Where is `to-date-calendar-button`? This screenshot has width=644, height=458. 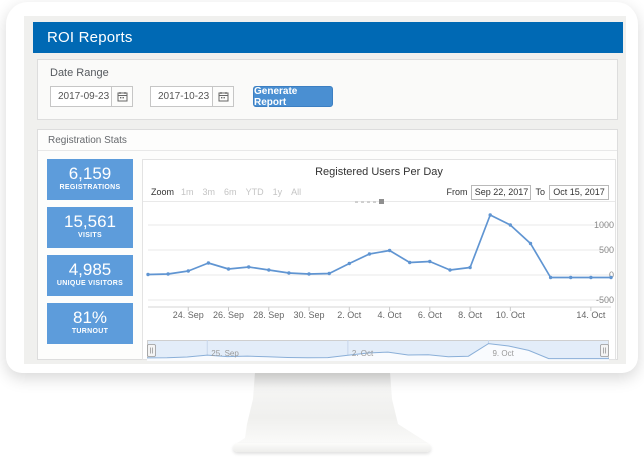
to-date-calendar-button is located at coordinates (222, 96).